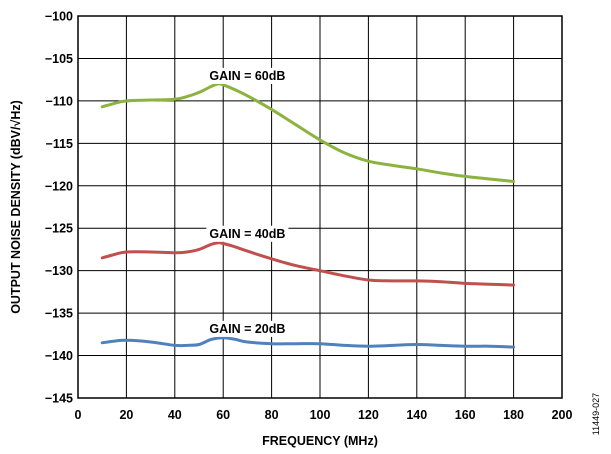  Describe the element at coordinates (320, 415) in the screenshot. I see `x-tick-label: 100` at that location.